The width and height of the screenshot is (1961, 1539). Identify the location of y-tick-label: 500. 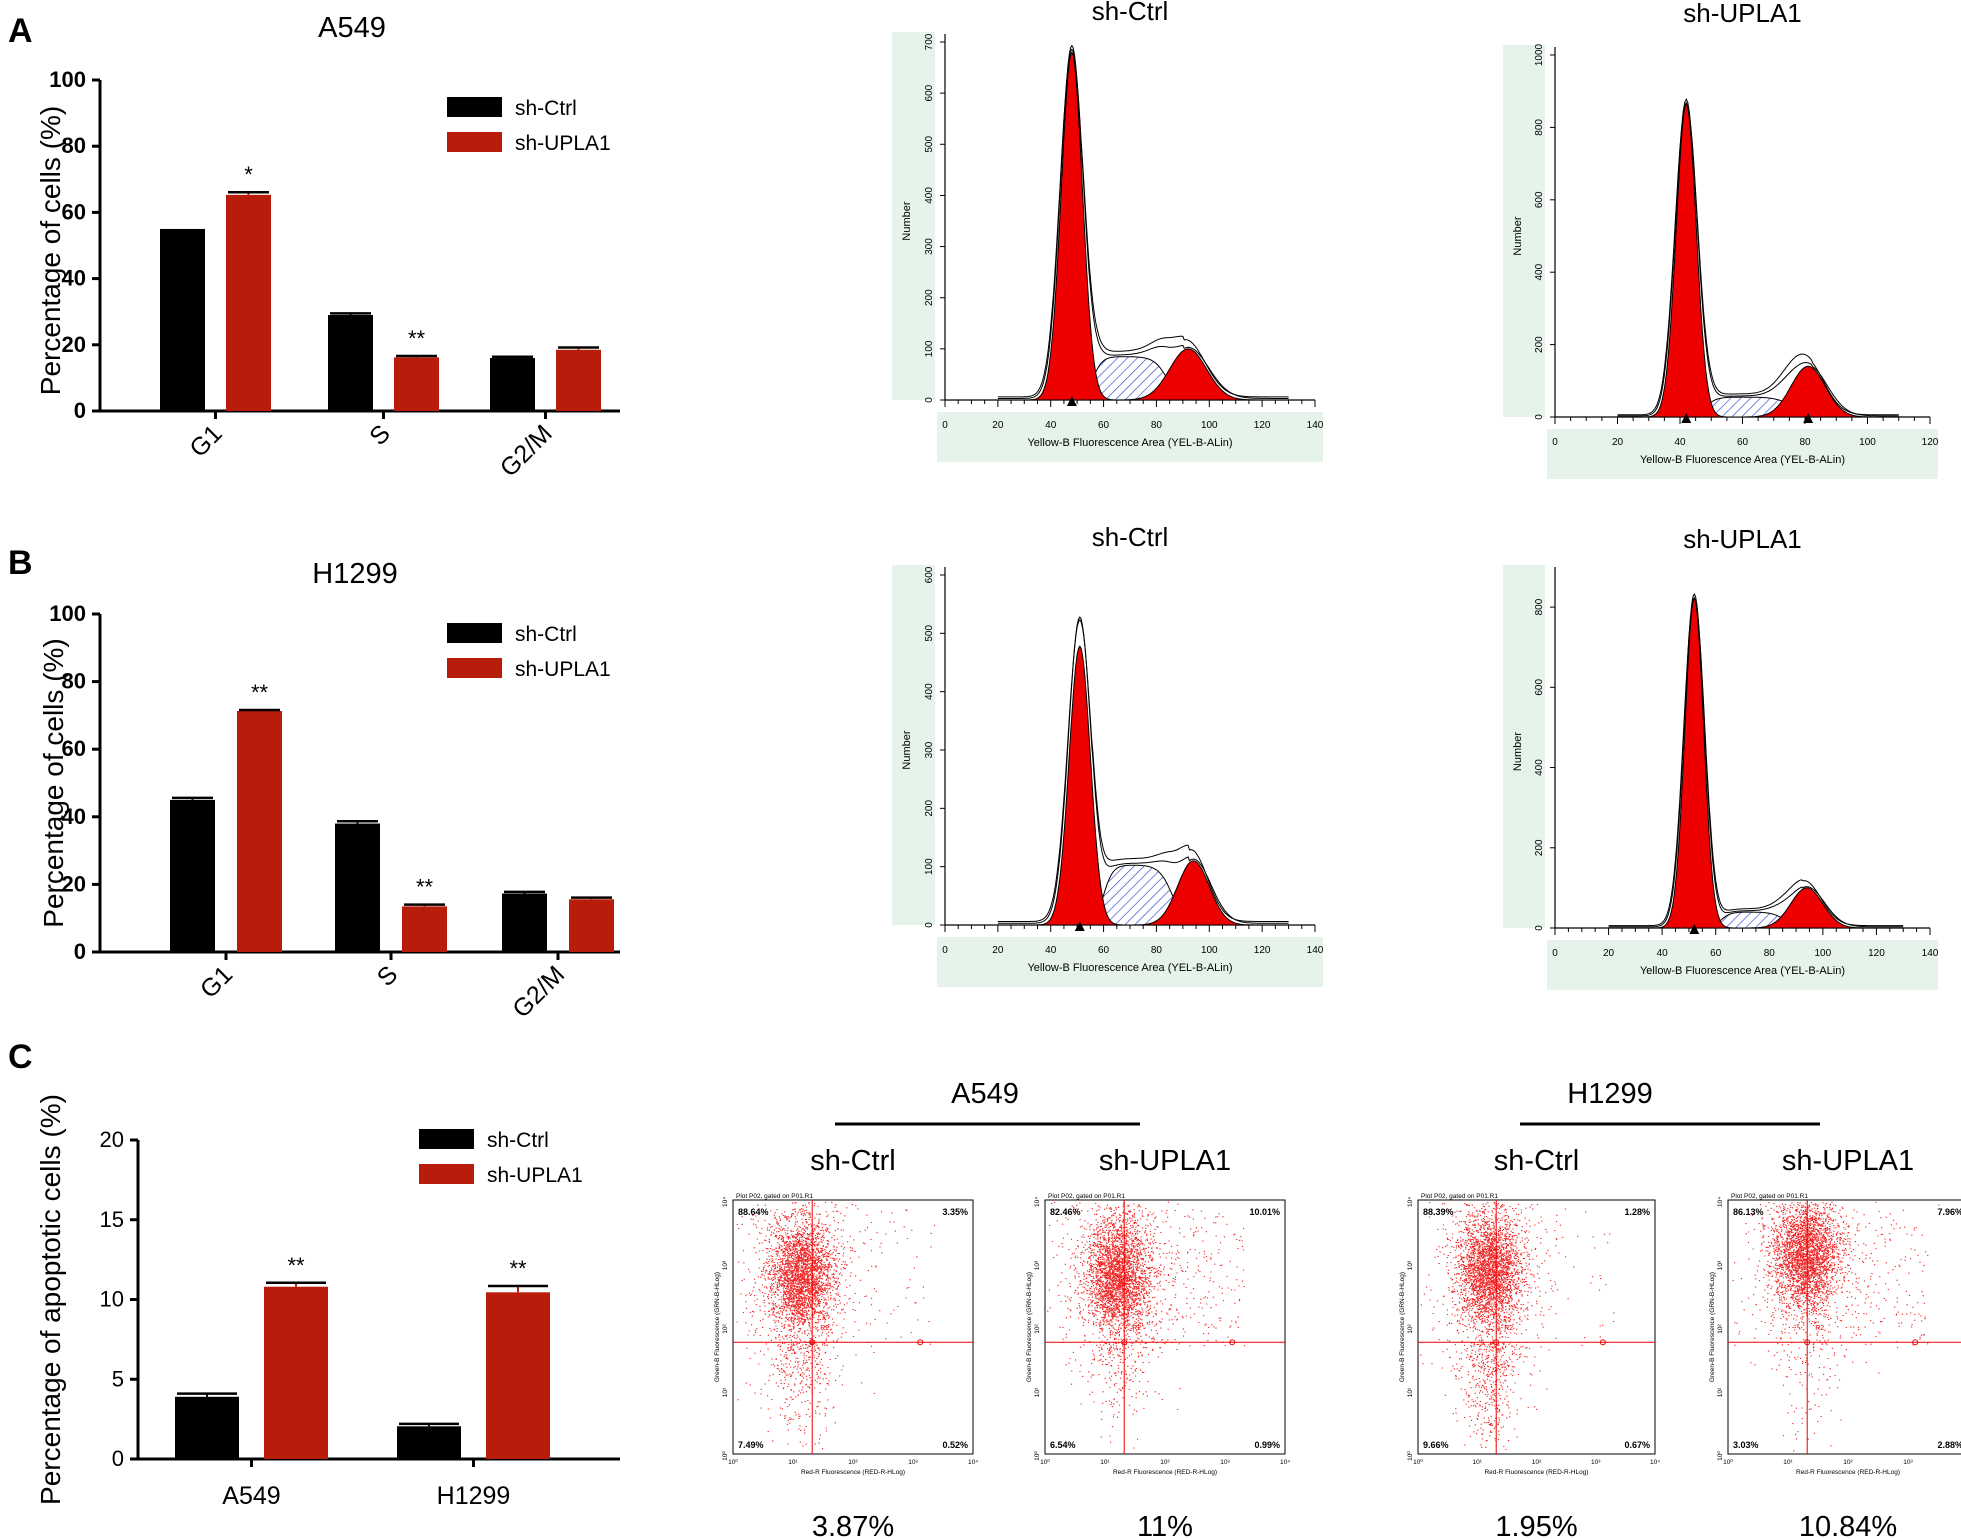
(929, 144).